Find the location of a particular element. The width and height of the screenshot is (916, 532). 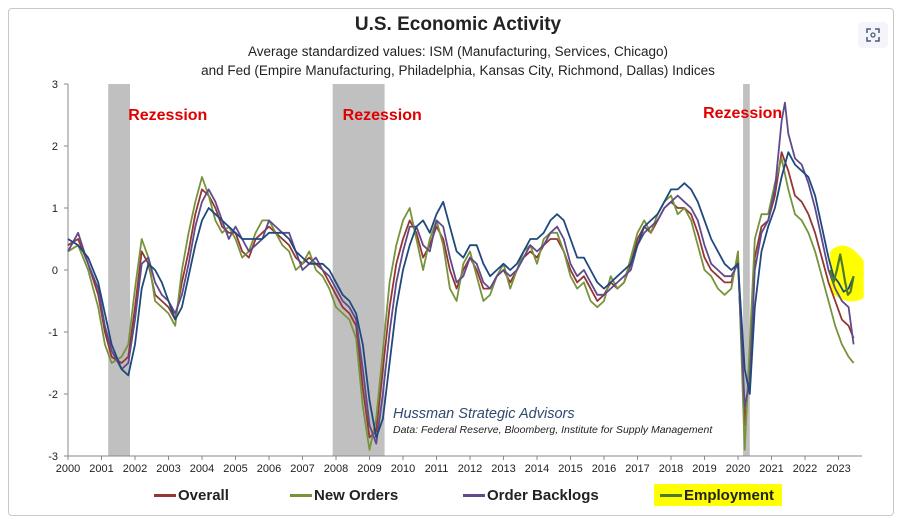

series-line-employment-recent is located at coordinates (842, 274).